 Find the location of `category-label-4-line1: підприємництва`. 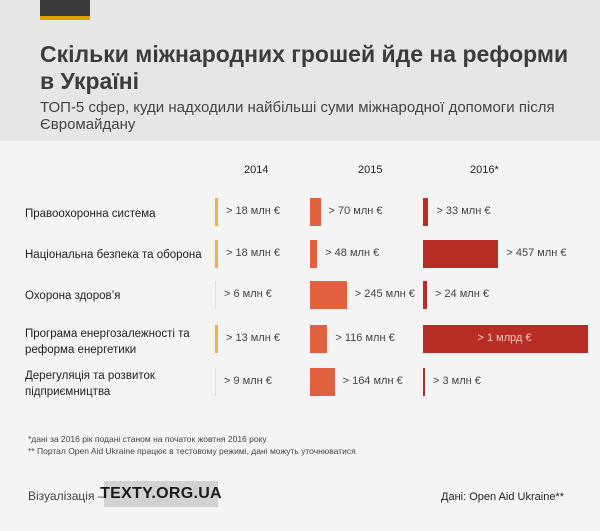

category-label-4-line1: підприємництва is located at coordinates (68, 392).